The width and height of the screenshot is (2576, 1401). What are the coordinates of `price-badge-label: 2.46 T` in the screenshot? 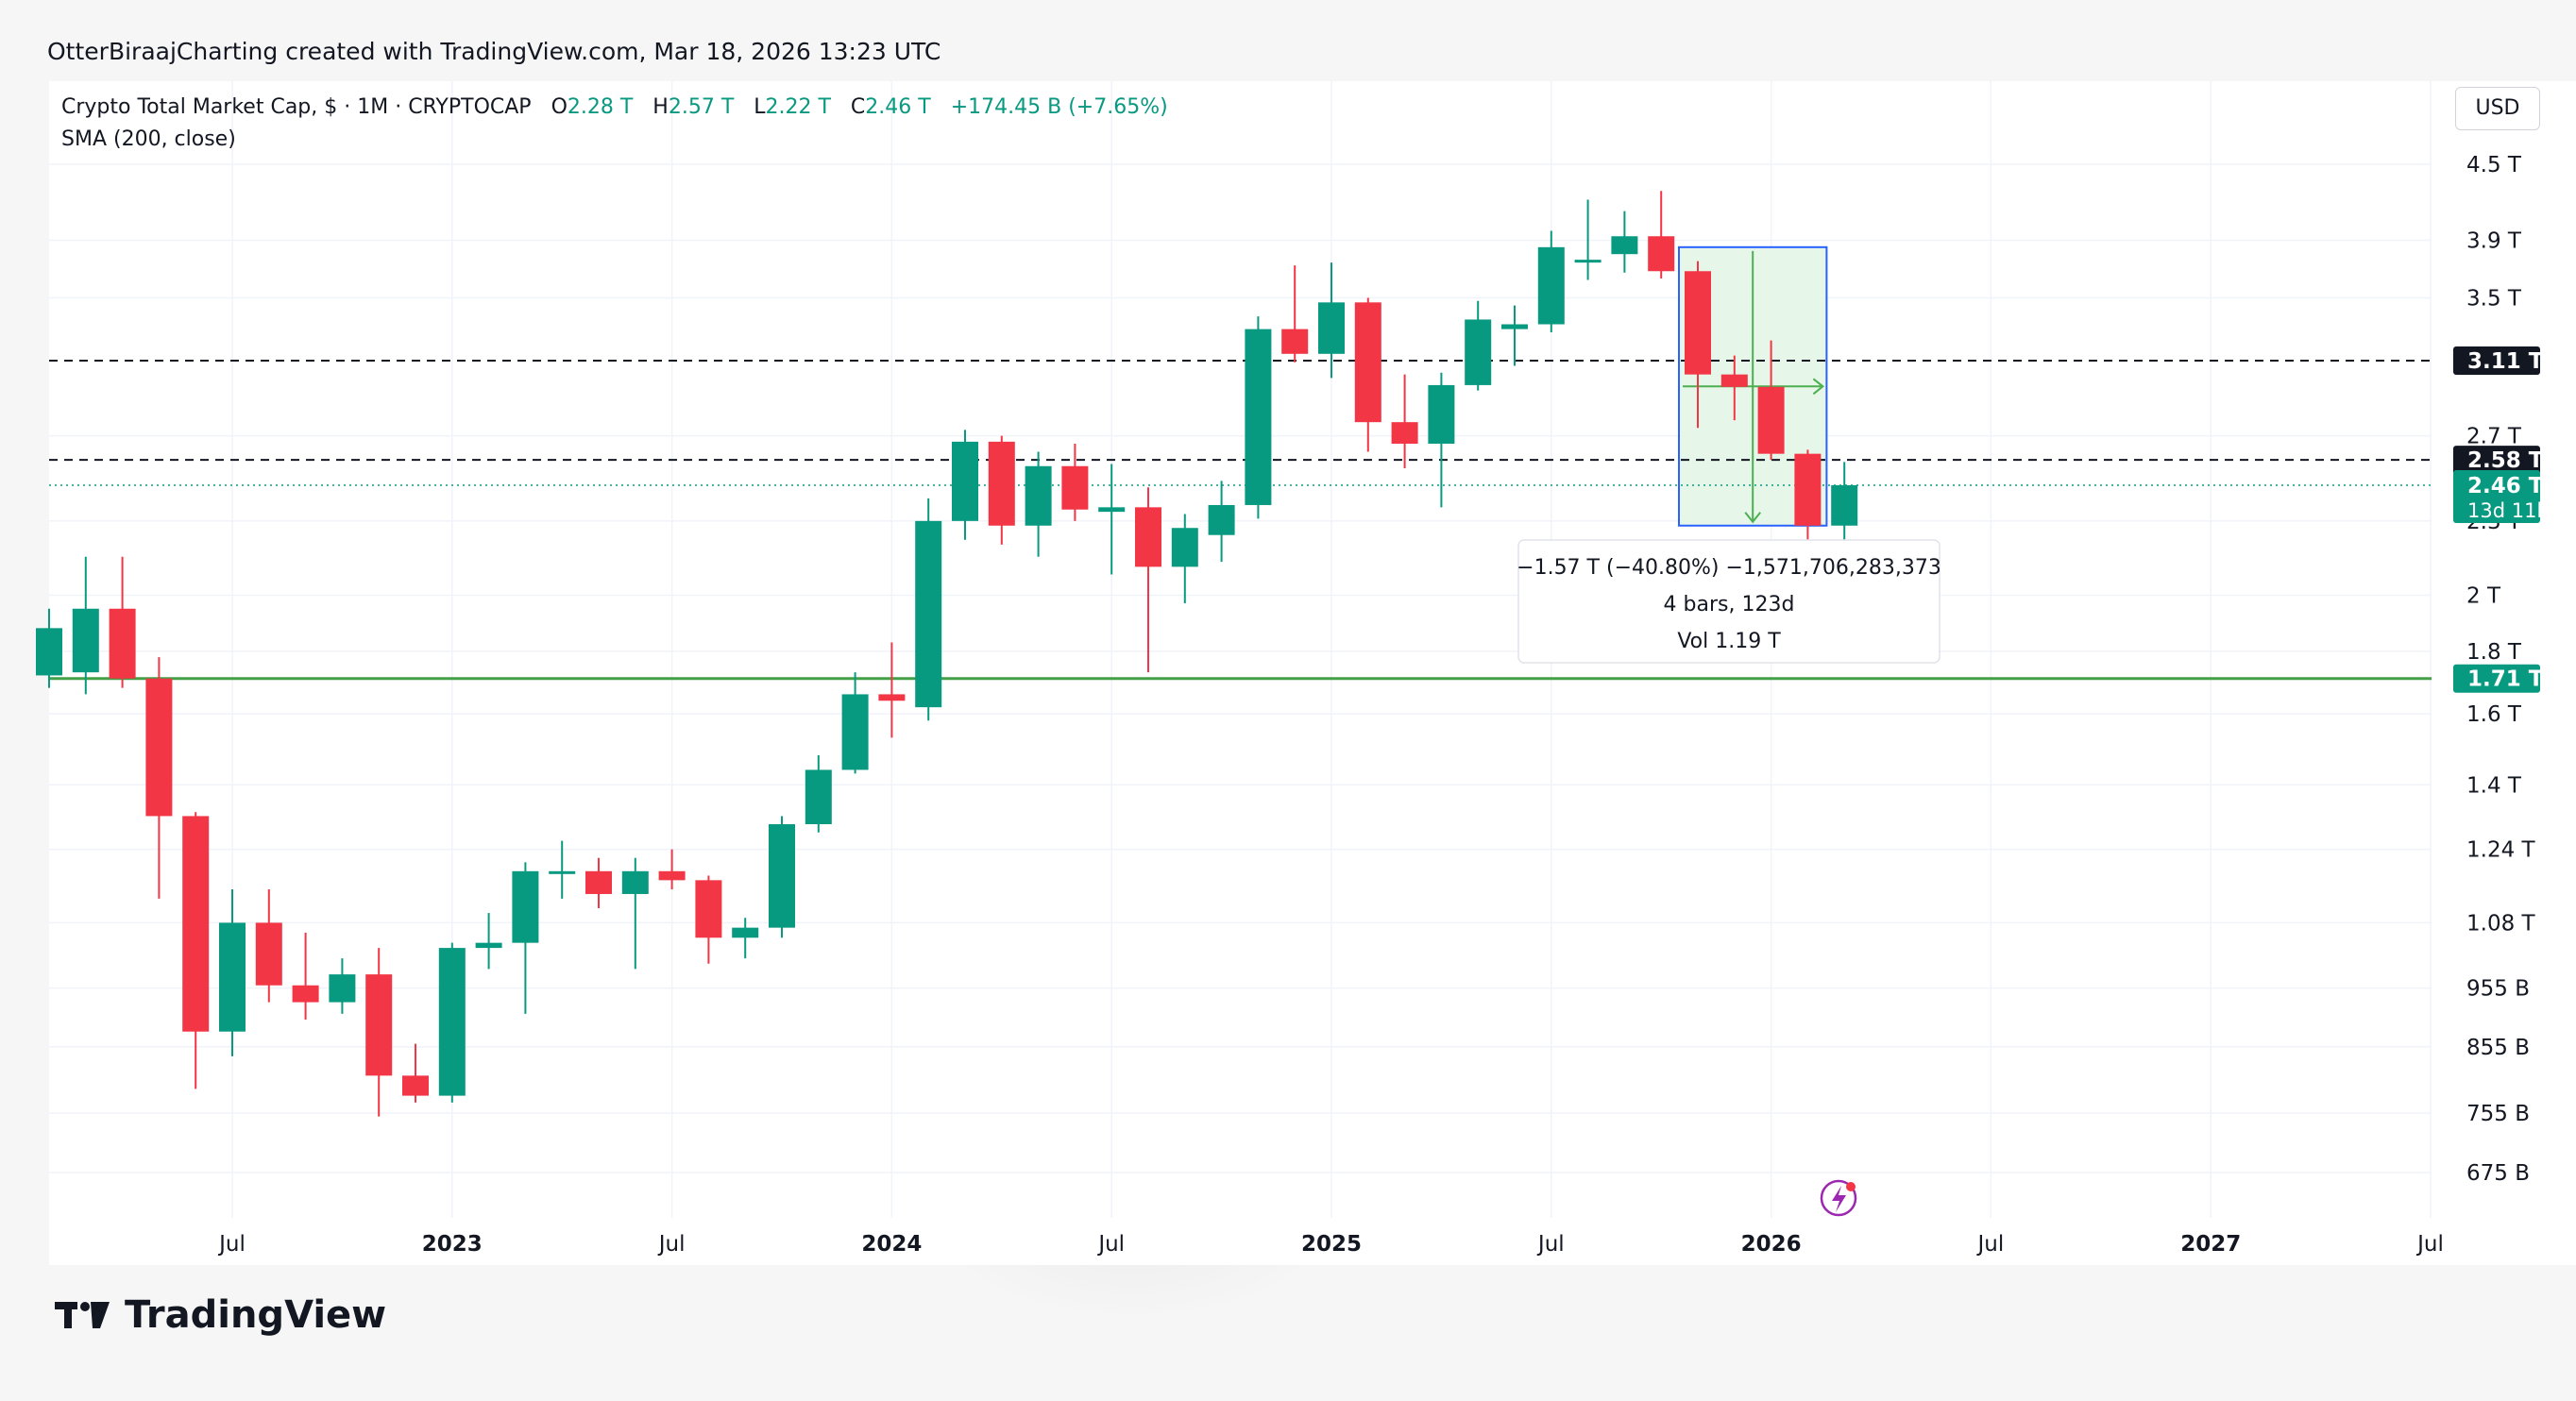 It's located at (2505, 486).